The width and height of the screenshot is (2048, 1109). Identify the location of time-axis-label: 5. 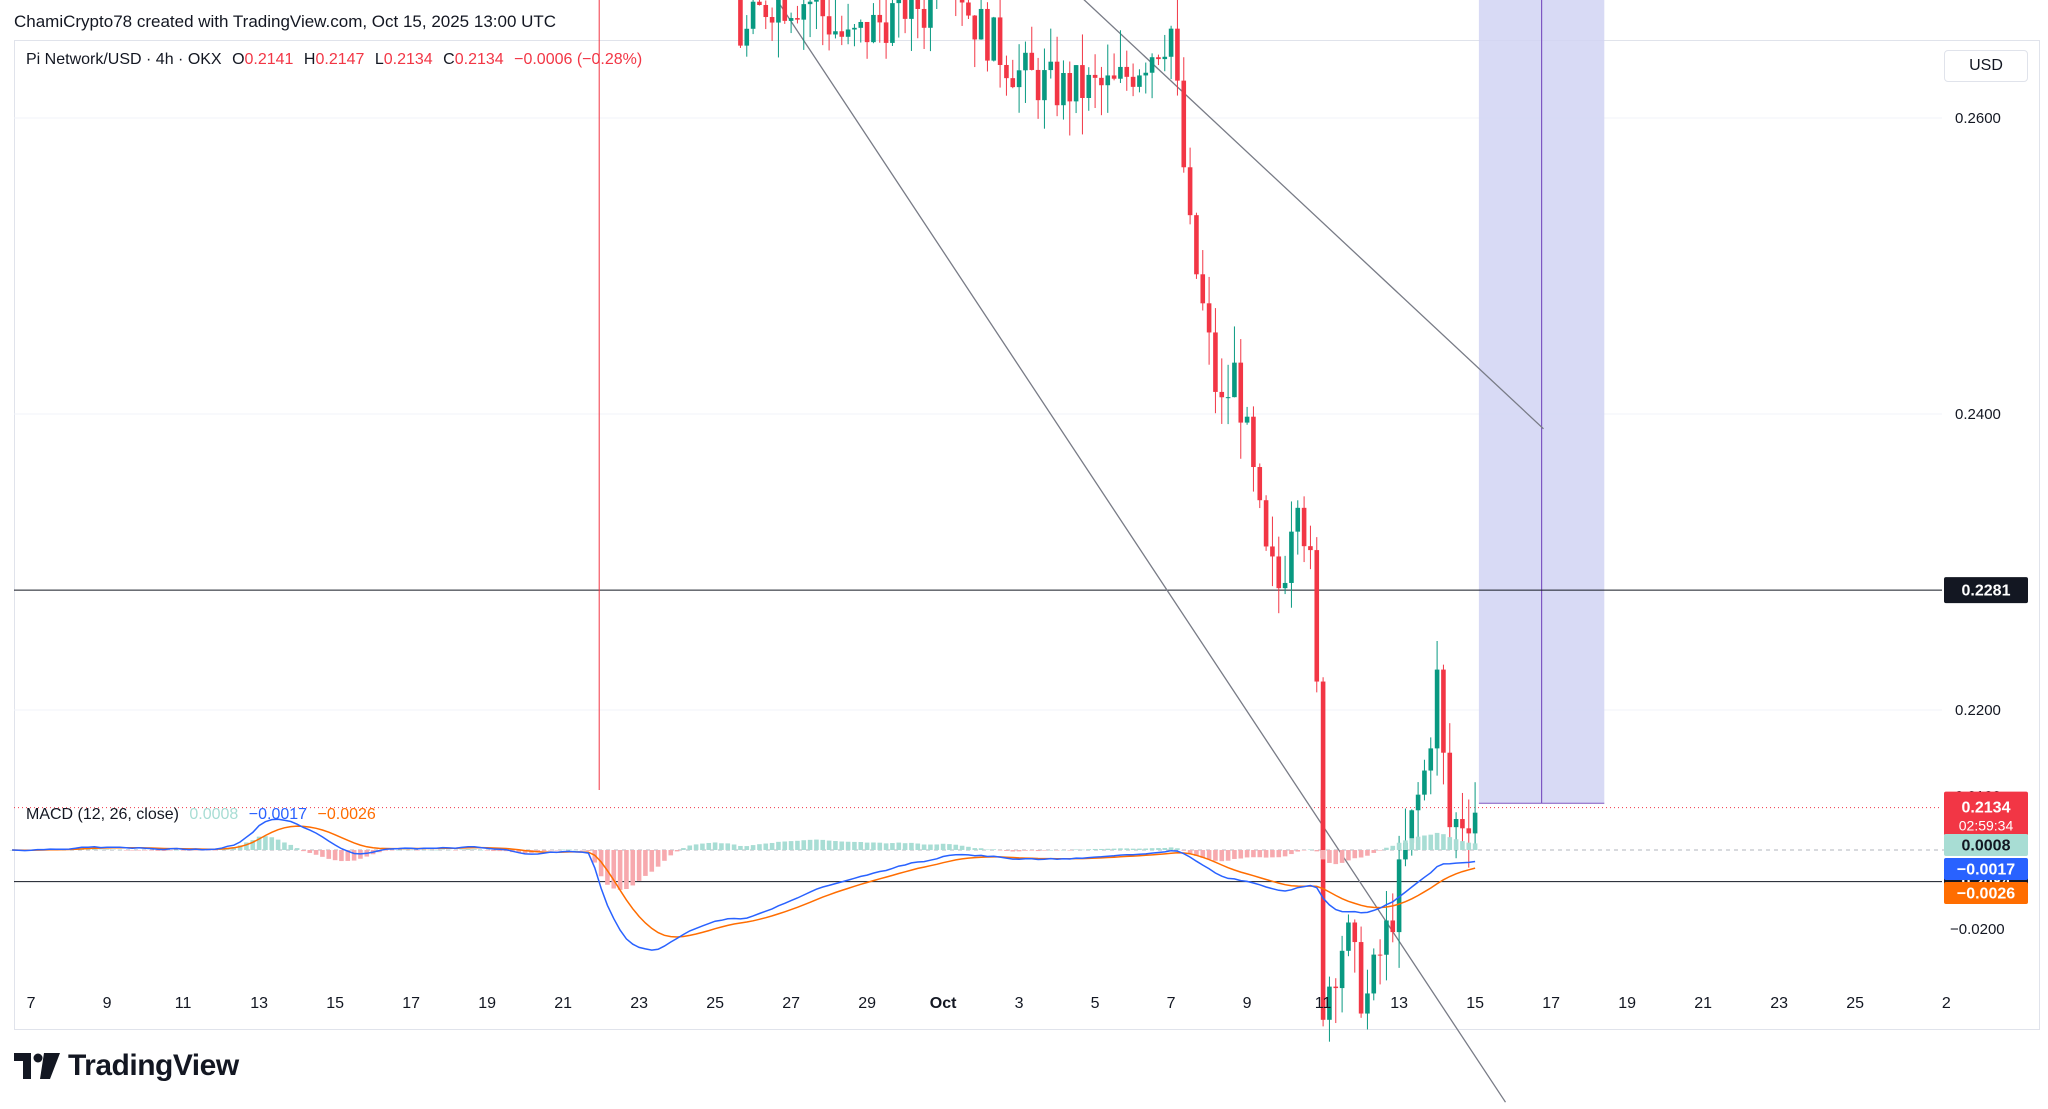
(1095, 1003).